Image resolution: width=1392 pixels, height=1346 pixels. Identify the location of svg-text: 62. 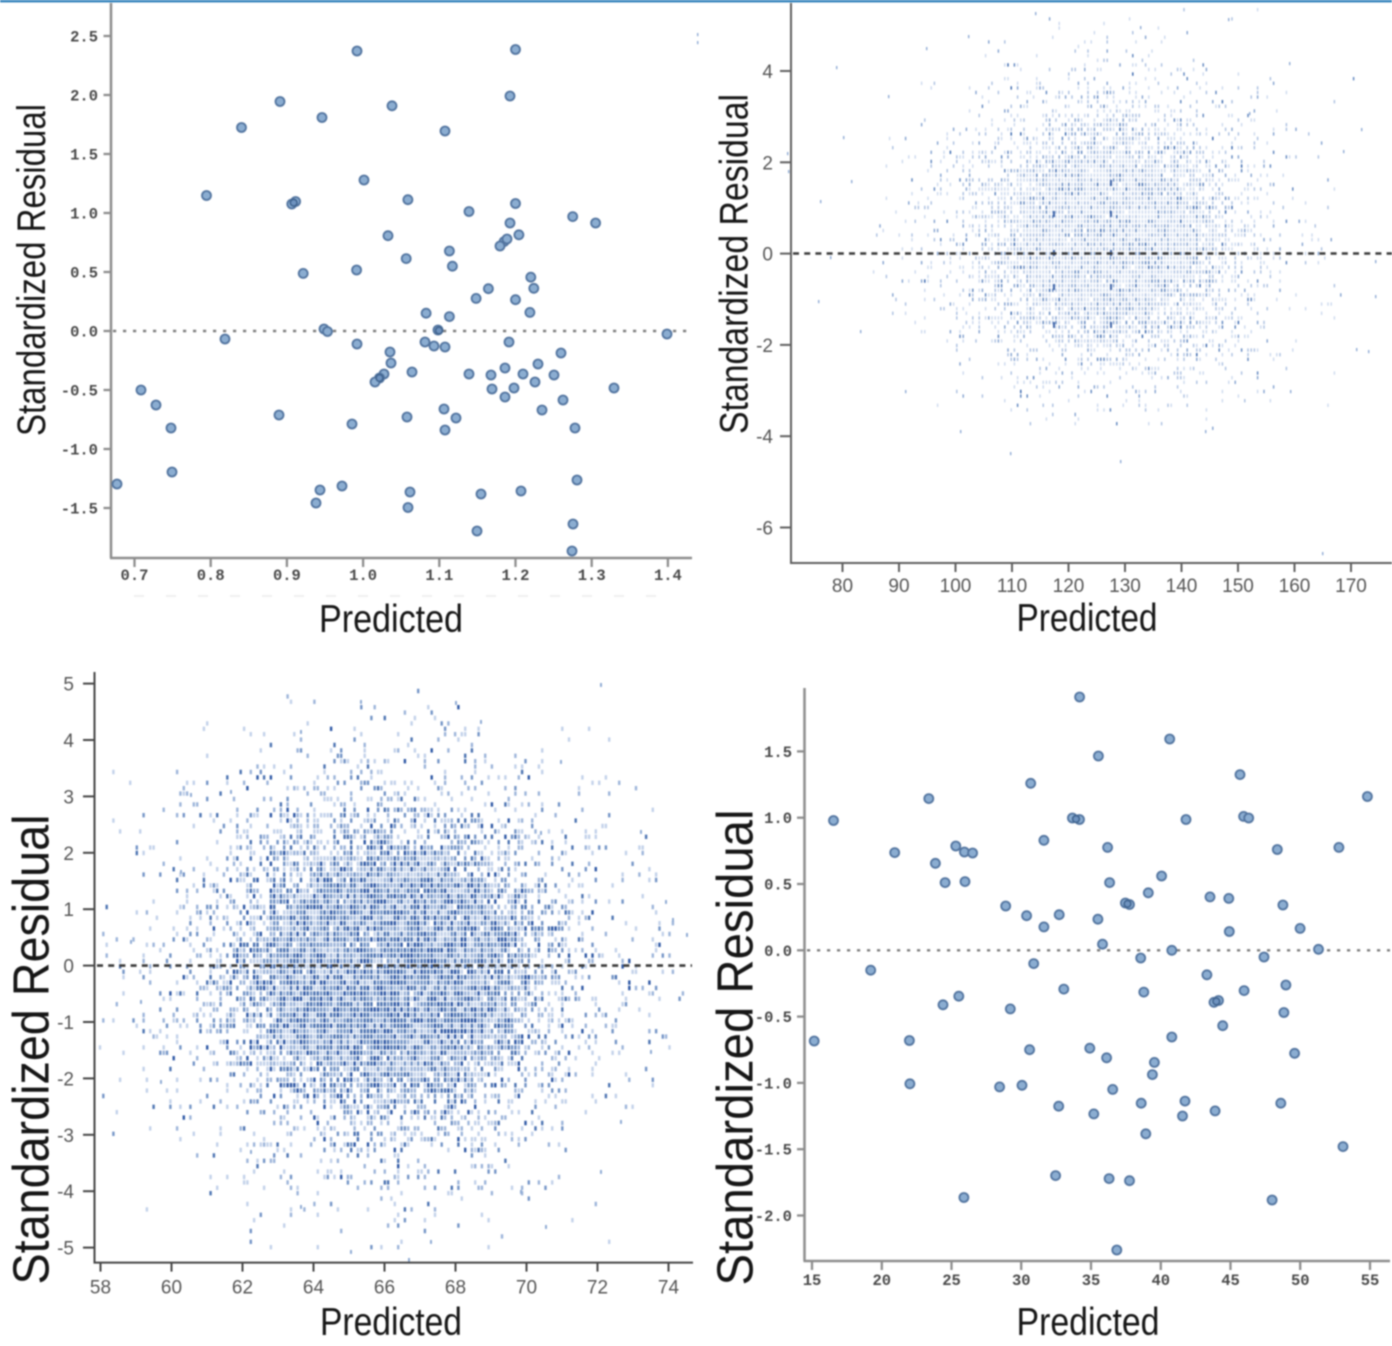
(242, 1288).